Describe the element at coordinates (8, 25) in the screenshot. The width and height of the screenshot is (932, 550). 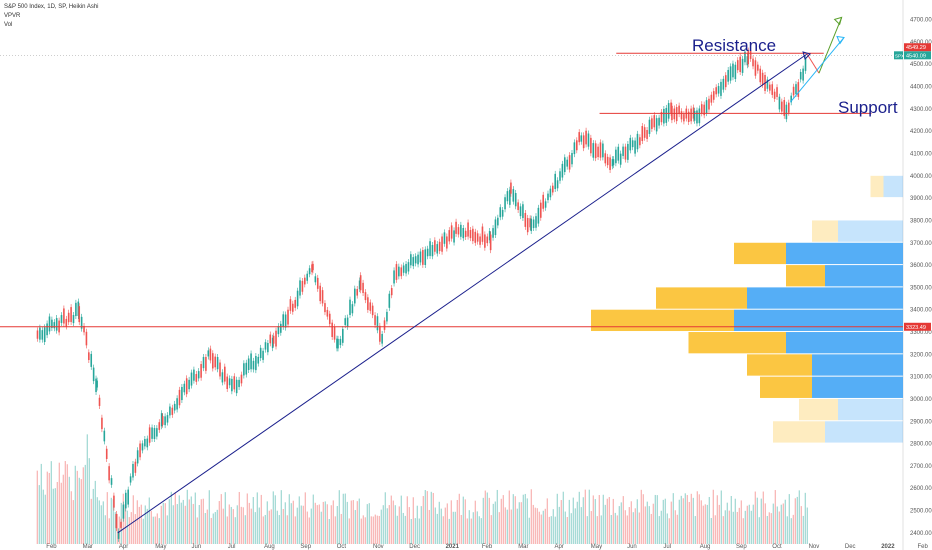
I see `indicator-vol: Vol` at that location.